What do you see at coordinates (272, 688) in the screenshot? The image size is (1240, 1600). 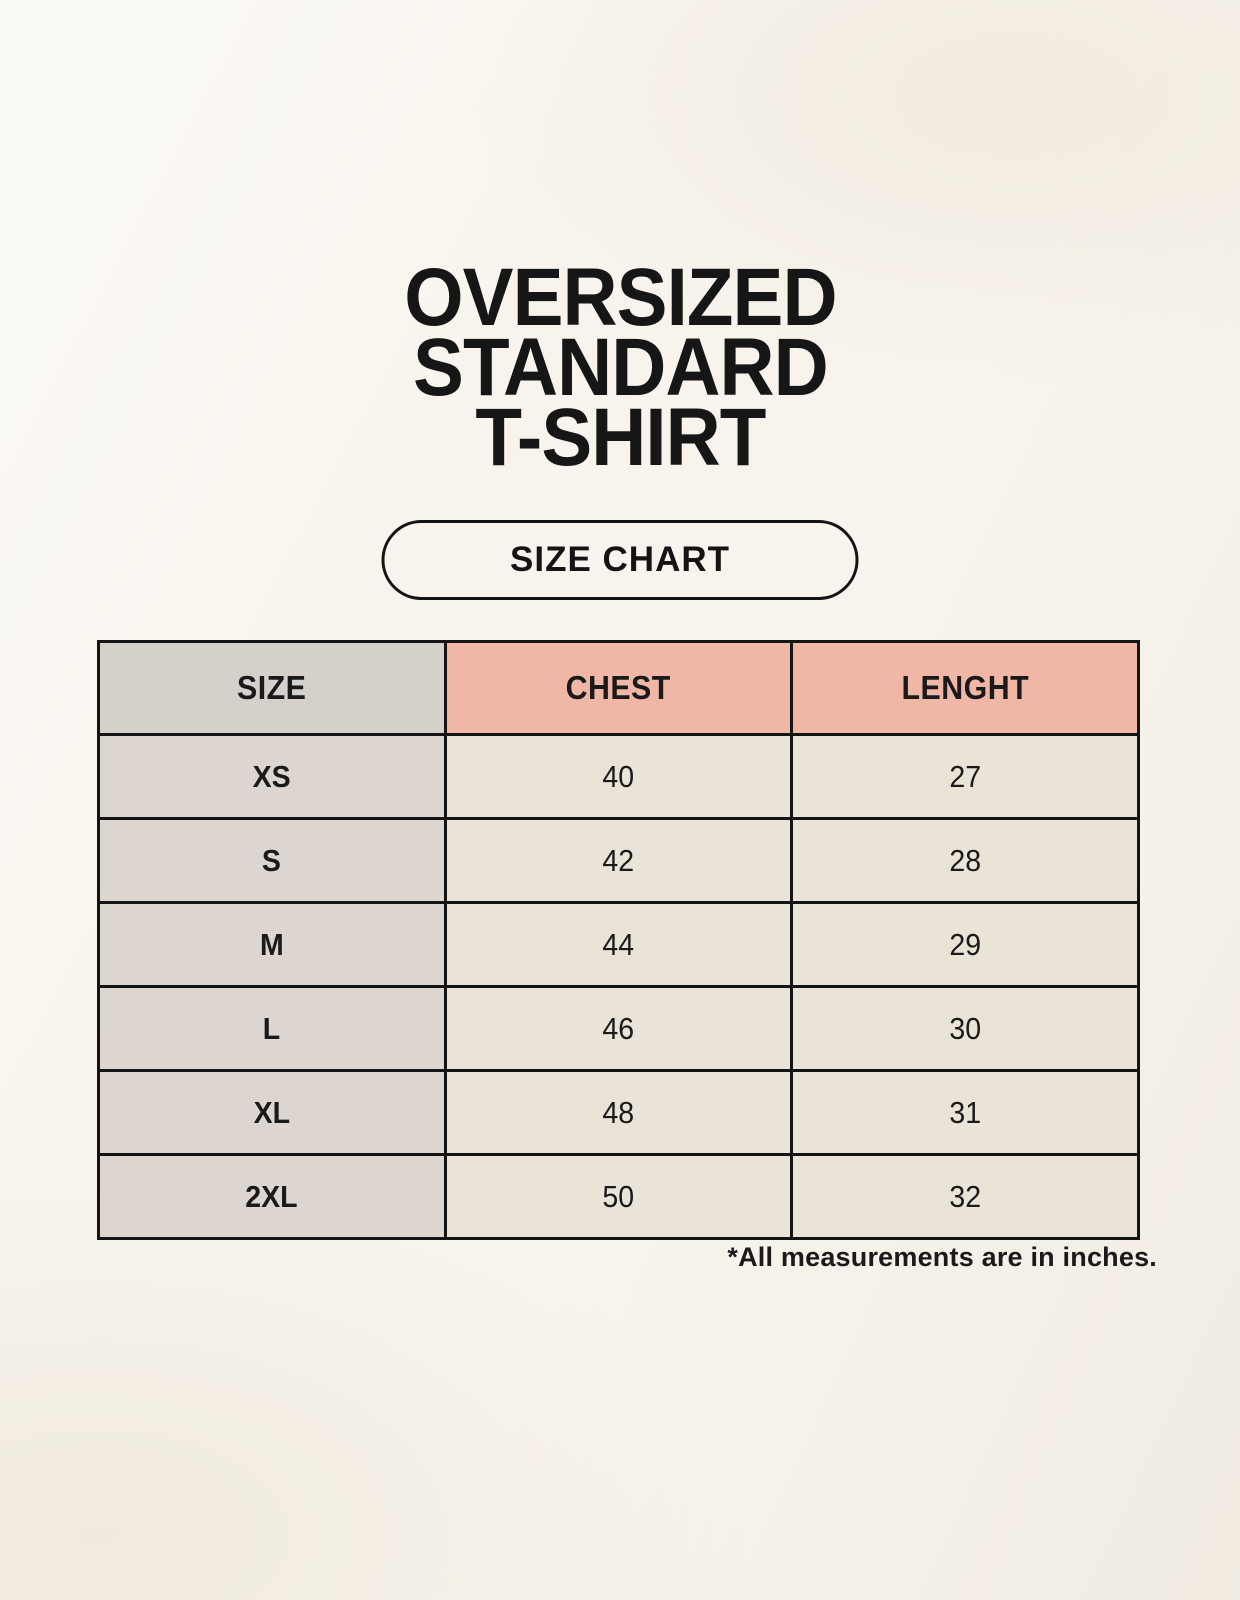 I see `column-header-size: SIZE` at bounding box center [272, 688].